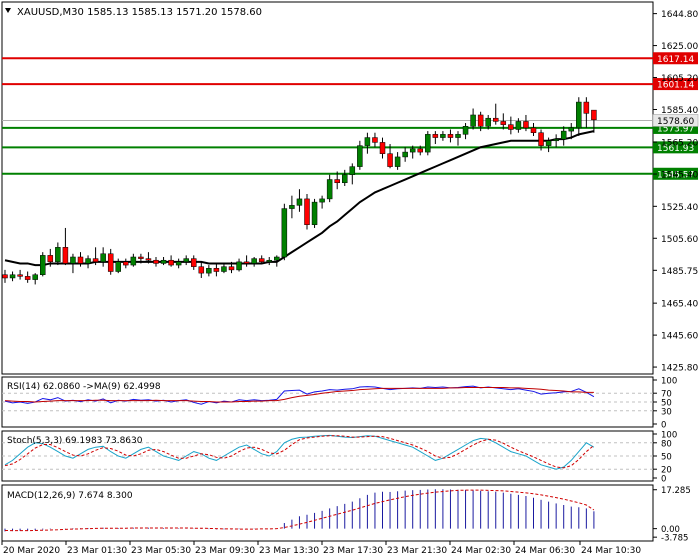 The width and height of the screenshot is (700, 560). What do you see at coordinates (675, 120) in the screenshot?
I see `current-price-badge` at bounding box center [675, 120].